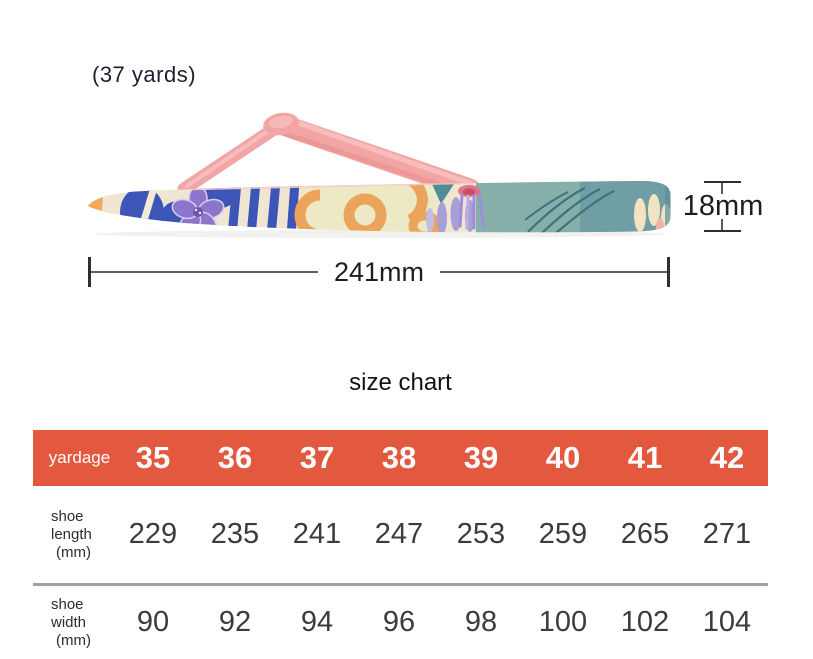  What do you see at coordinates (317, 622) in the screenshot?
I see `width-value-37: 94` at bounding box center [317, 622].